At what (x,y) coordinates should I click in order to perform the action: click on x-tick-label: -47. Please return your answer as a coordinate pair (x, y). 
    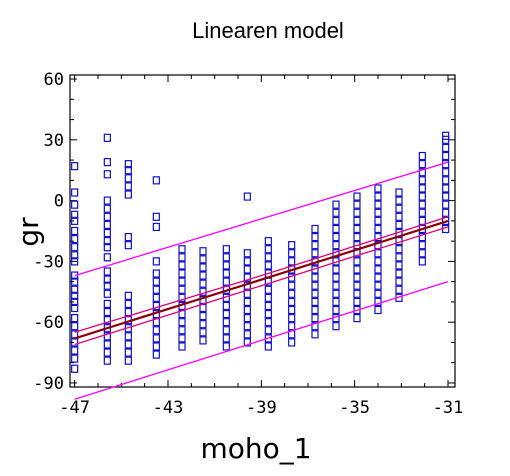
    Looking at the image, I should click on (74, 408).